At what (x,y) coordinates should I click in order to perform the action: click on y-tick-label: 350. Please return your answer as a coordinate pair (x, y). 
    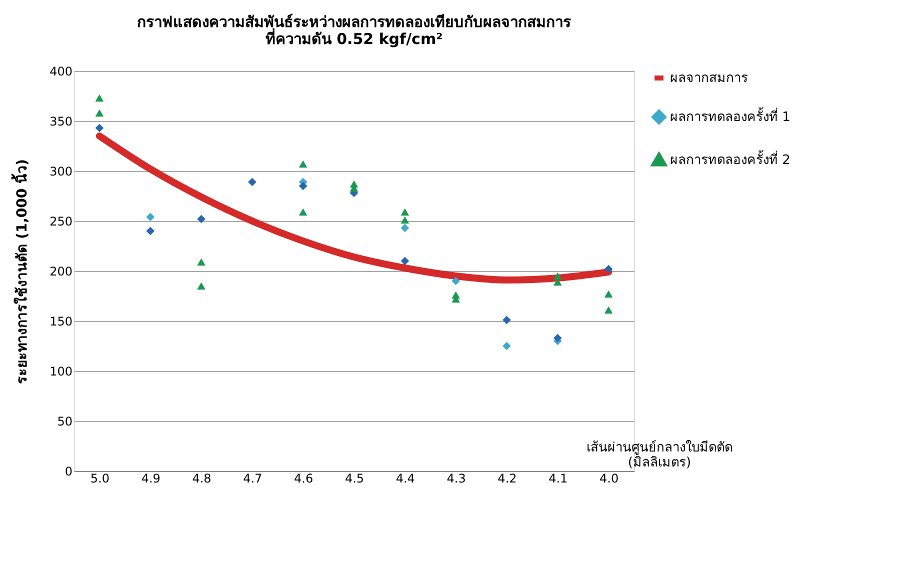
    Looking at the image, I should click on (61, 121).